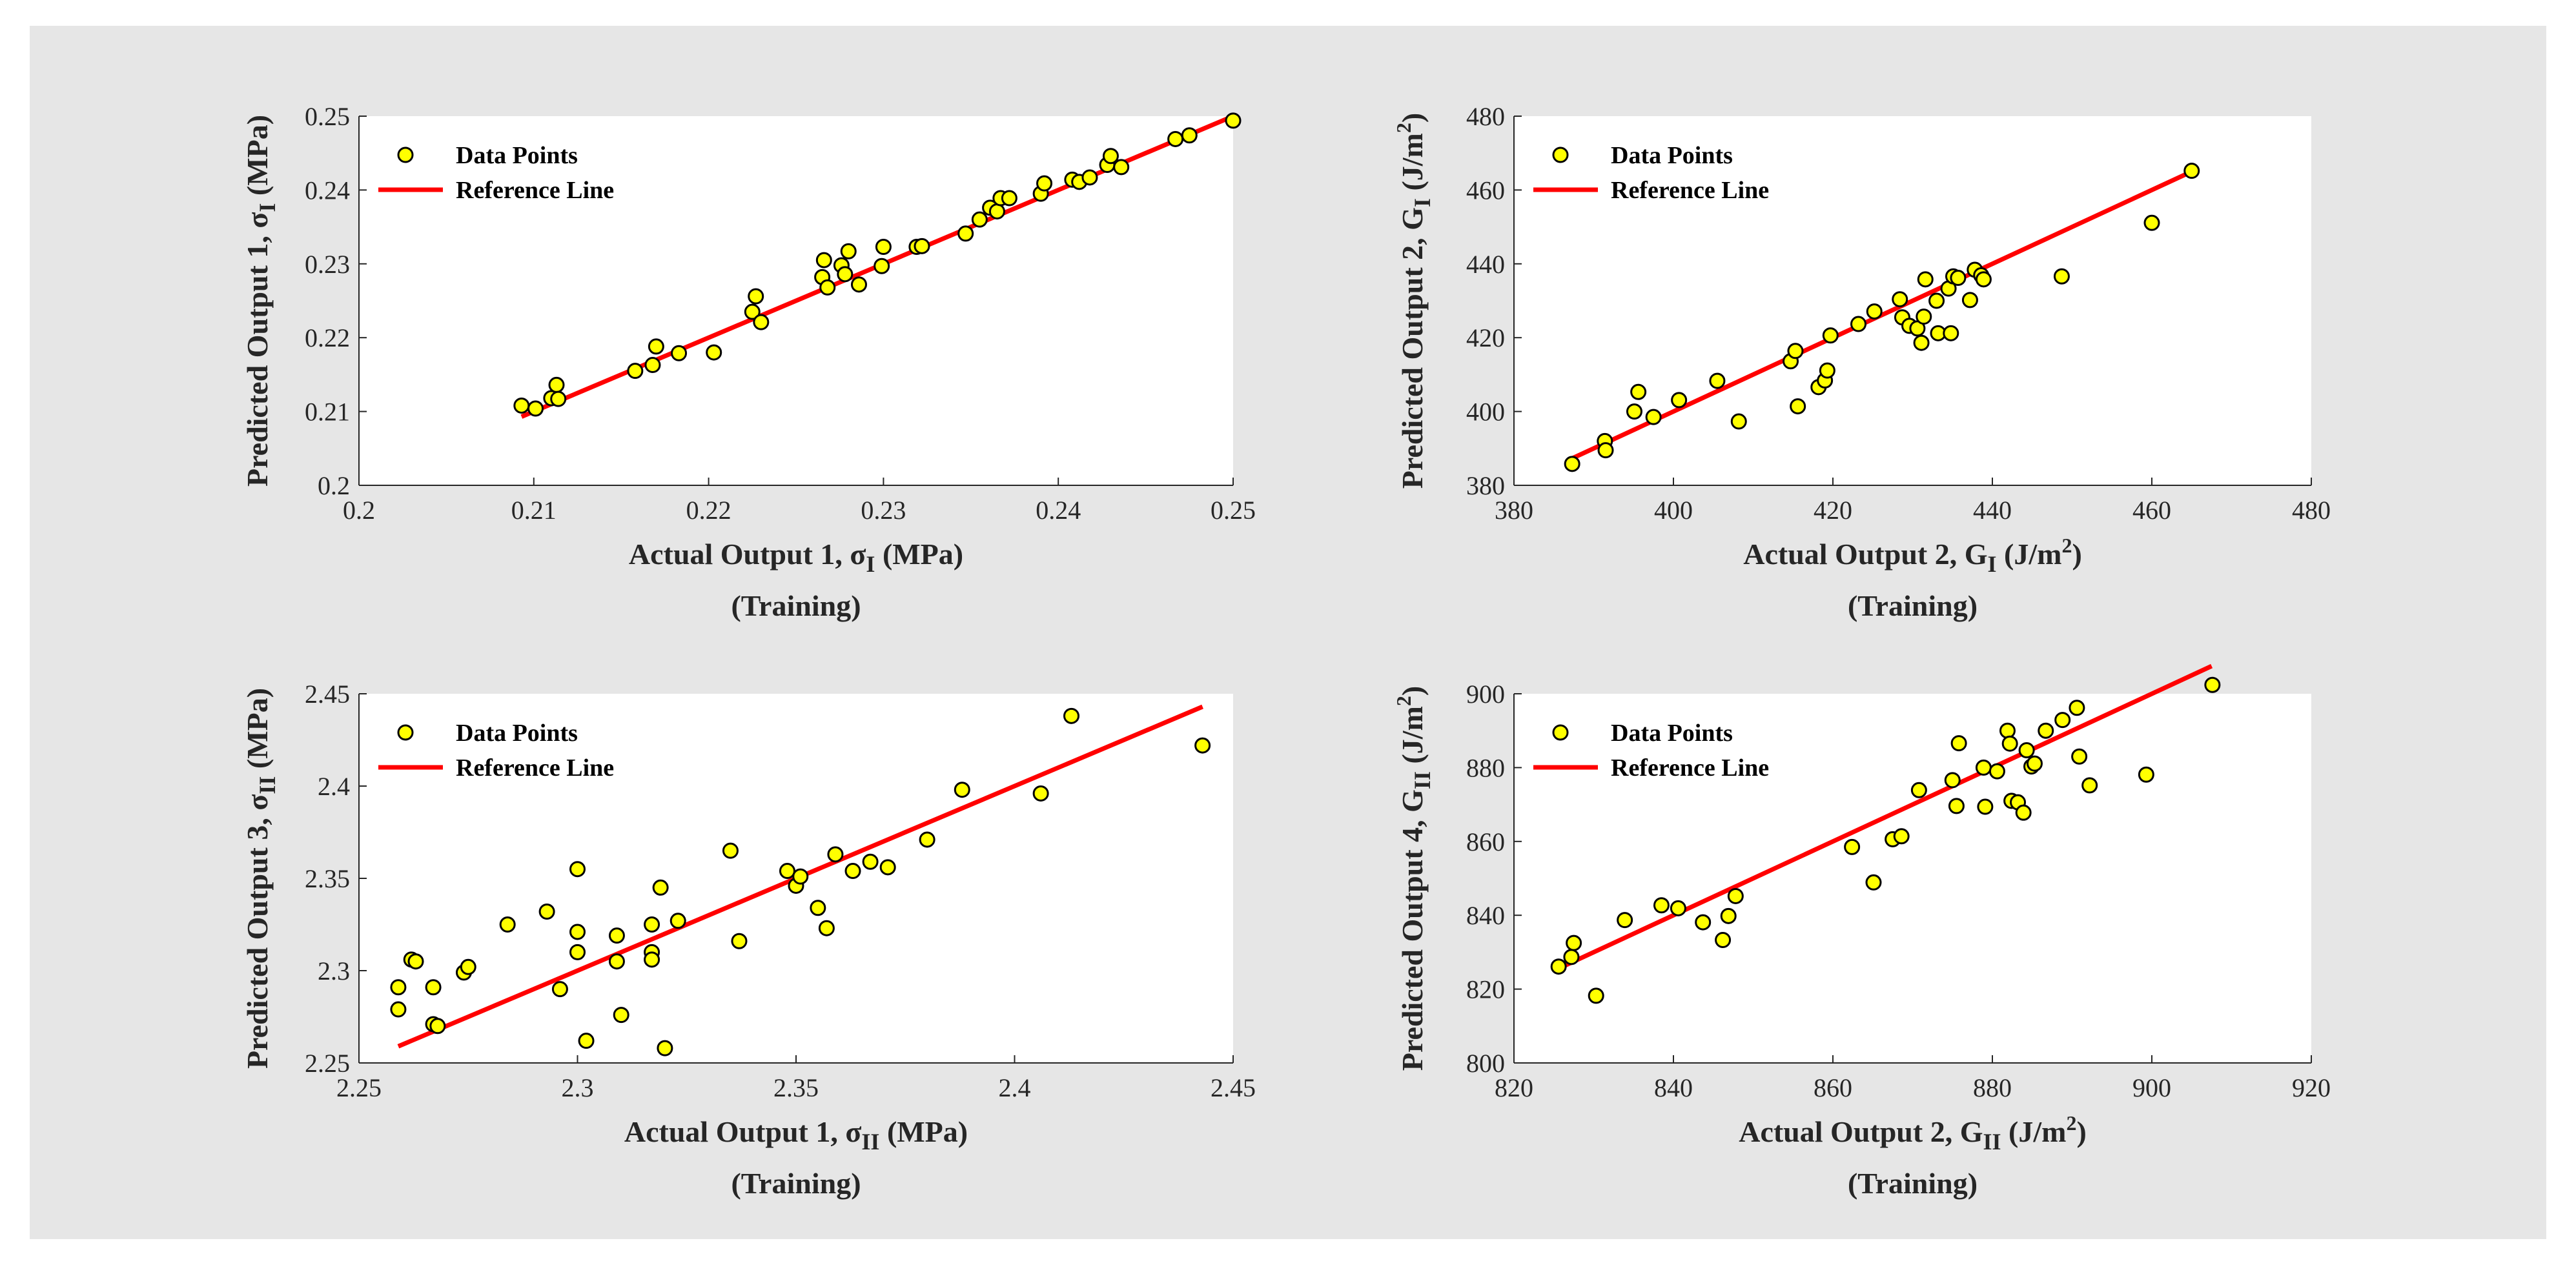 The image size is (2576, 1263). What do you see at coordinates (1485, 264) in the screenshot?
I see `y-tick-label: 440` at bounding box center [1485, 264].